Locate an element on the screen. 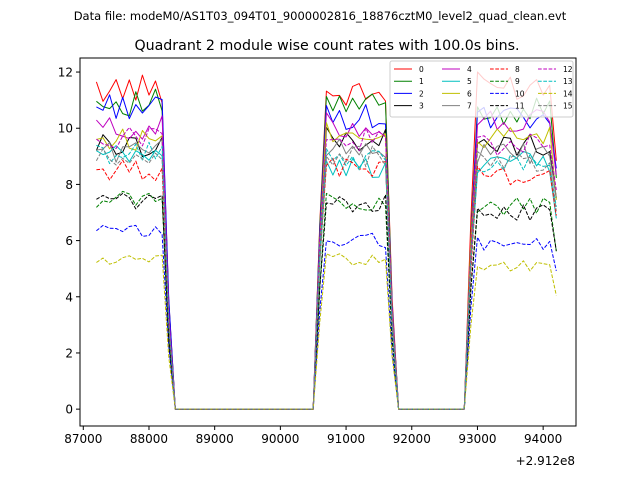 The height and width of the screenshot is (480, 640). legend-label-4: 4 is located at coordinates (469, 69).